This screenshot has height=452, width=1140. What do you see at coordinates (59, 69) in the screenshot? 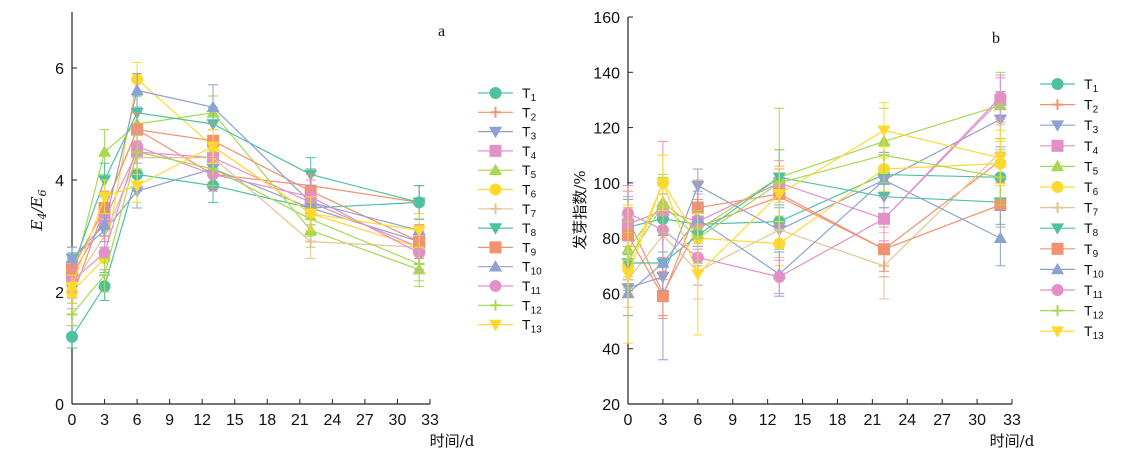
I see `y-tick-label: 6` at bounding box center [59, 69].